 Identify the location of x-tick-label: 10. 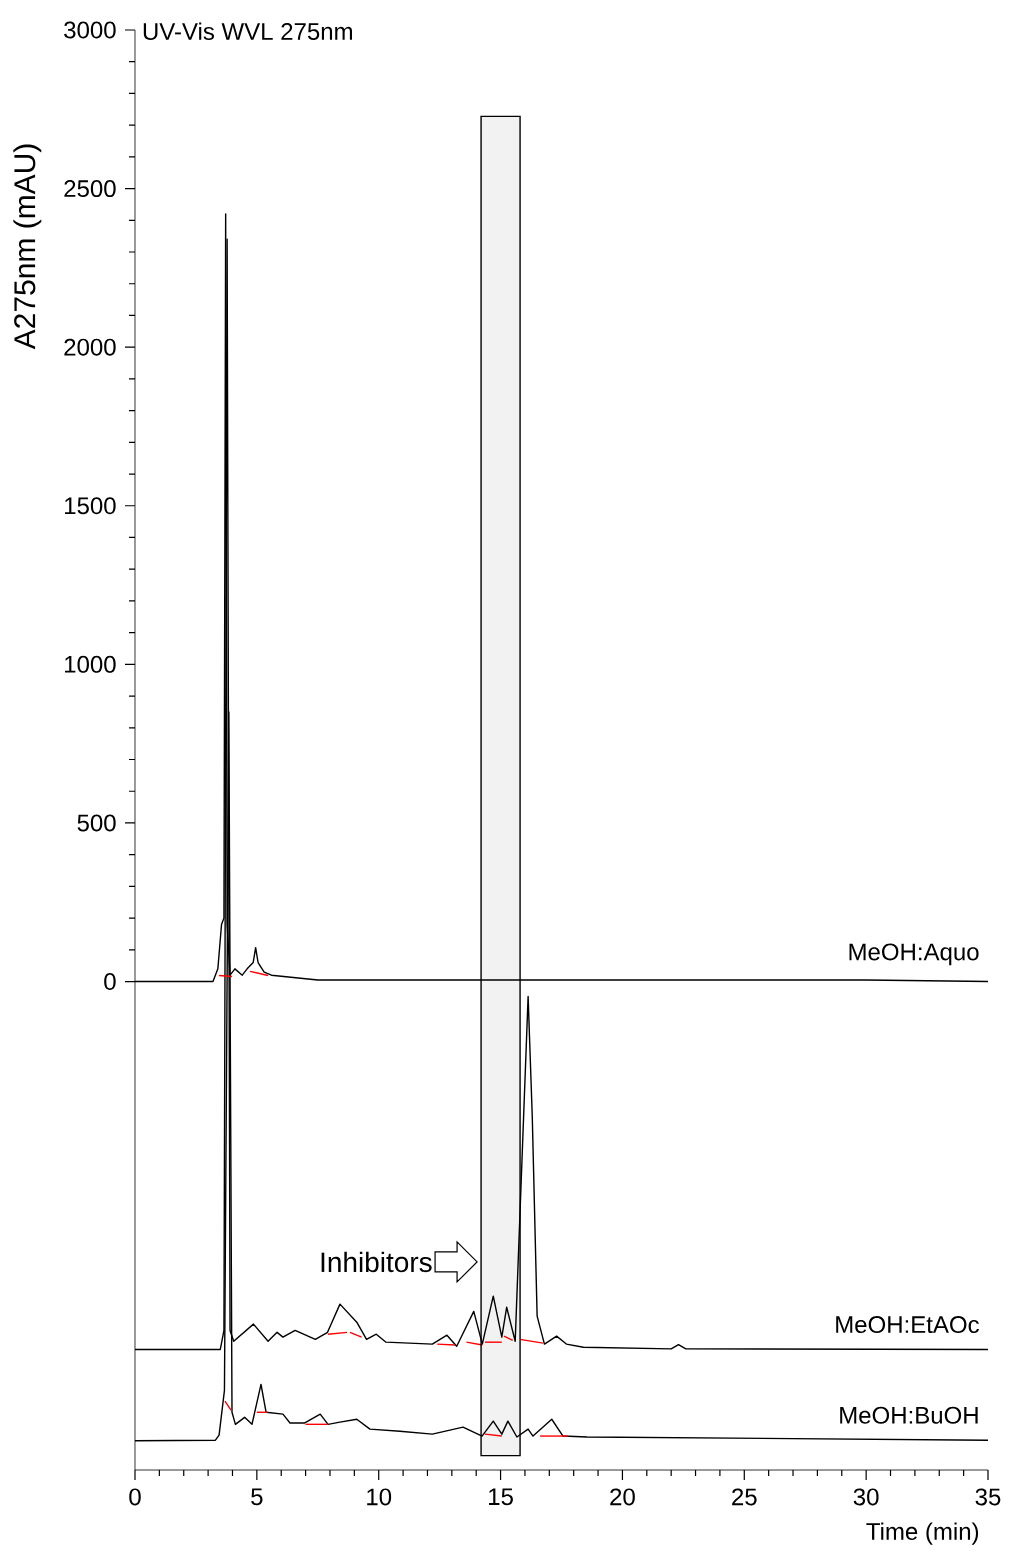
(379, 1497).